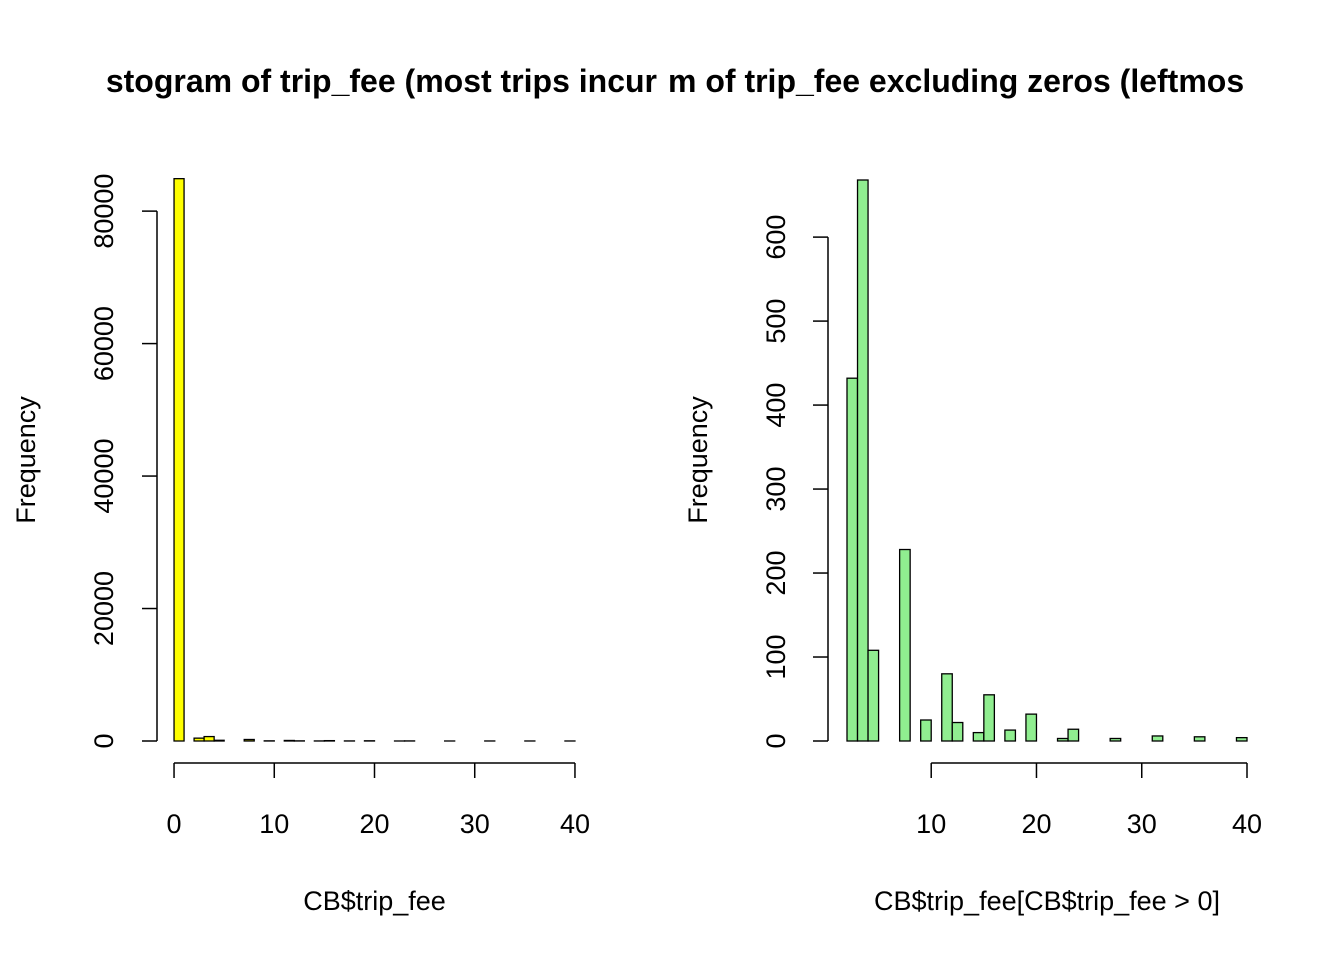 The height and width of the screenshot is (960, 1344). I want to click on y-tick-label: 100, so click(776, 656).